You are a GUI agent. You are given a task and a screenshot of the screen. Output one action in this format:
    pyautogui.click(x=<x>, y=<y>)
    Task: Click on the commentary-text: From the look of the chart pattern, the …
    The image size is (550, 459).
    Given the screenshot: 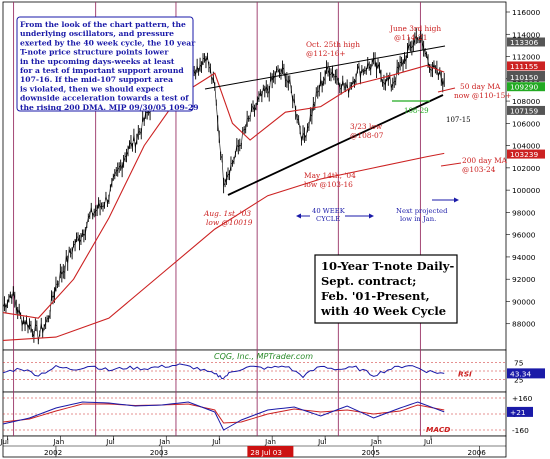 What is the action you would take?
    pyautogui.click(x=109, y=66)
    